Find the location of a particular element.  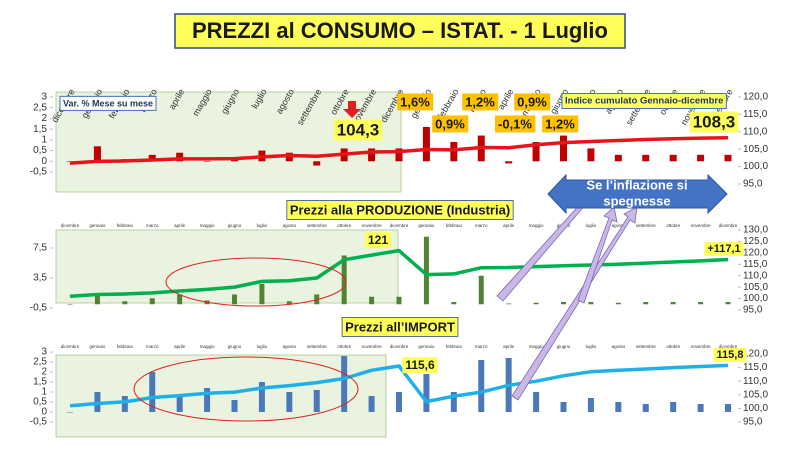

value-label: -0,1% is located at coordinates (515, 123).